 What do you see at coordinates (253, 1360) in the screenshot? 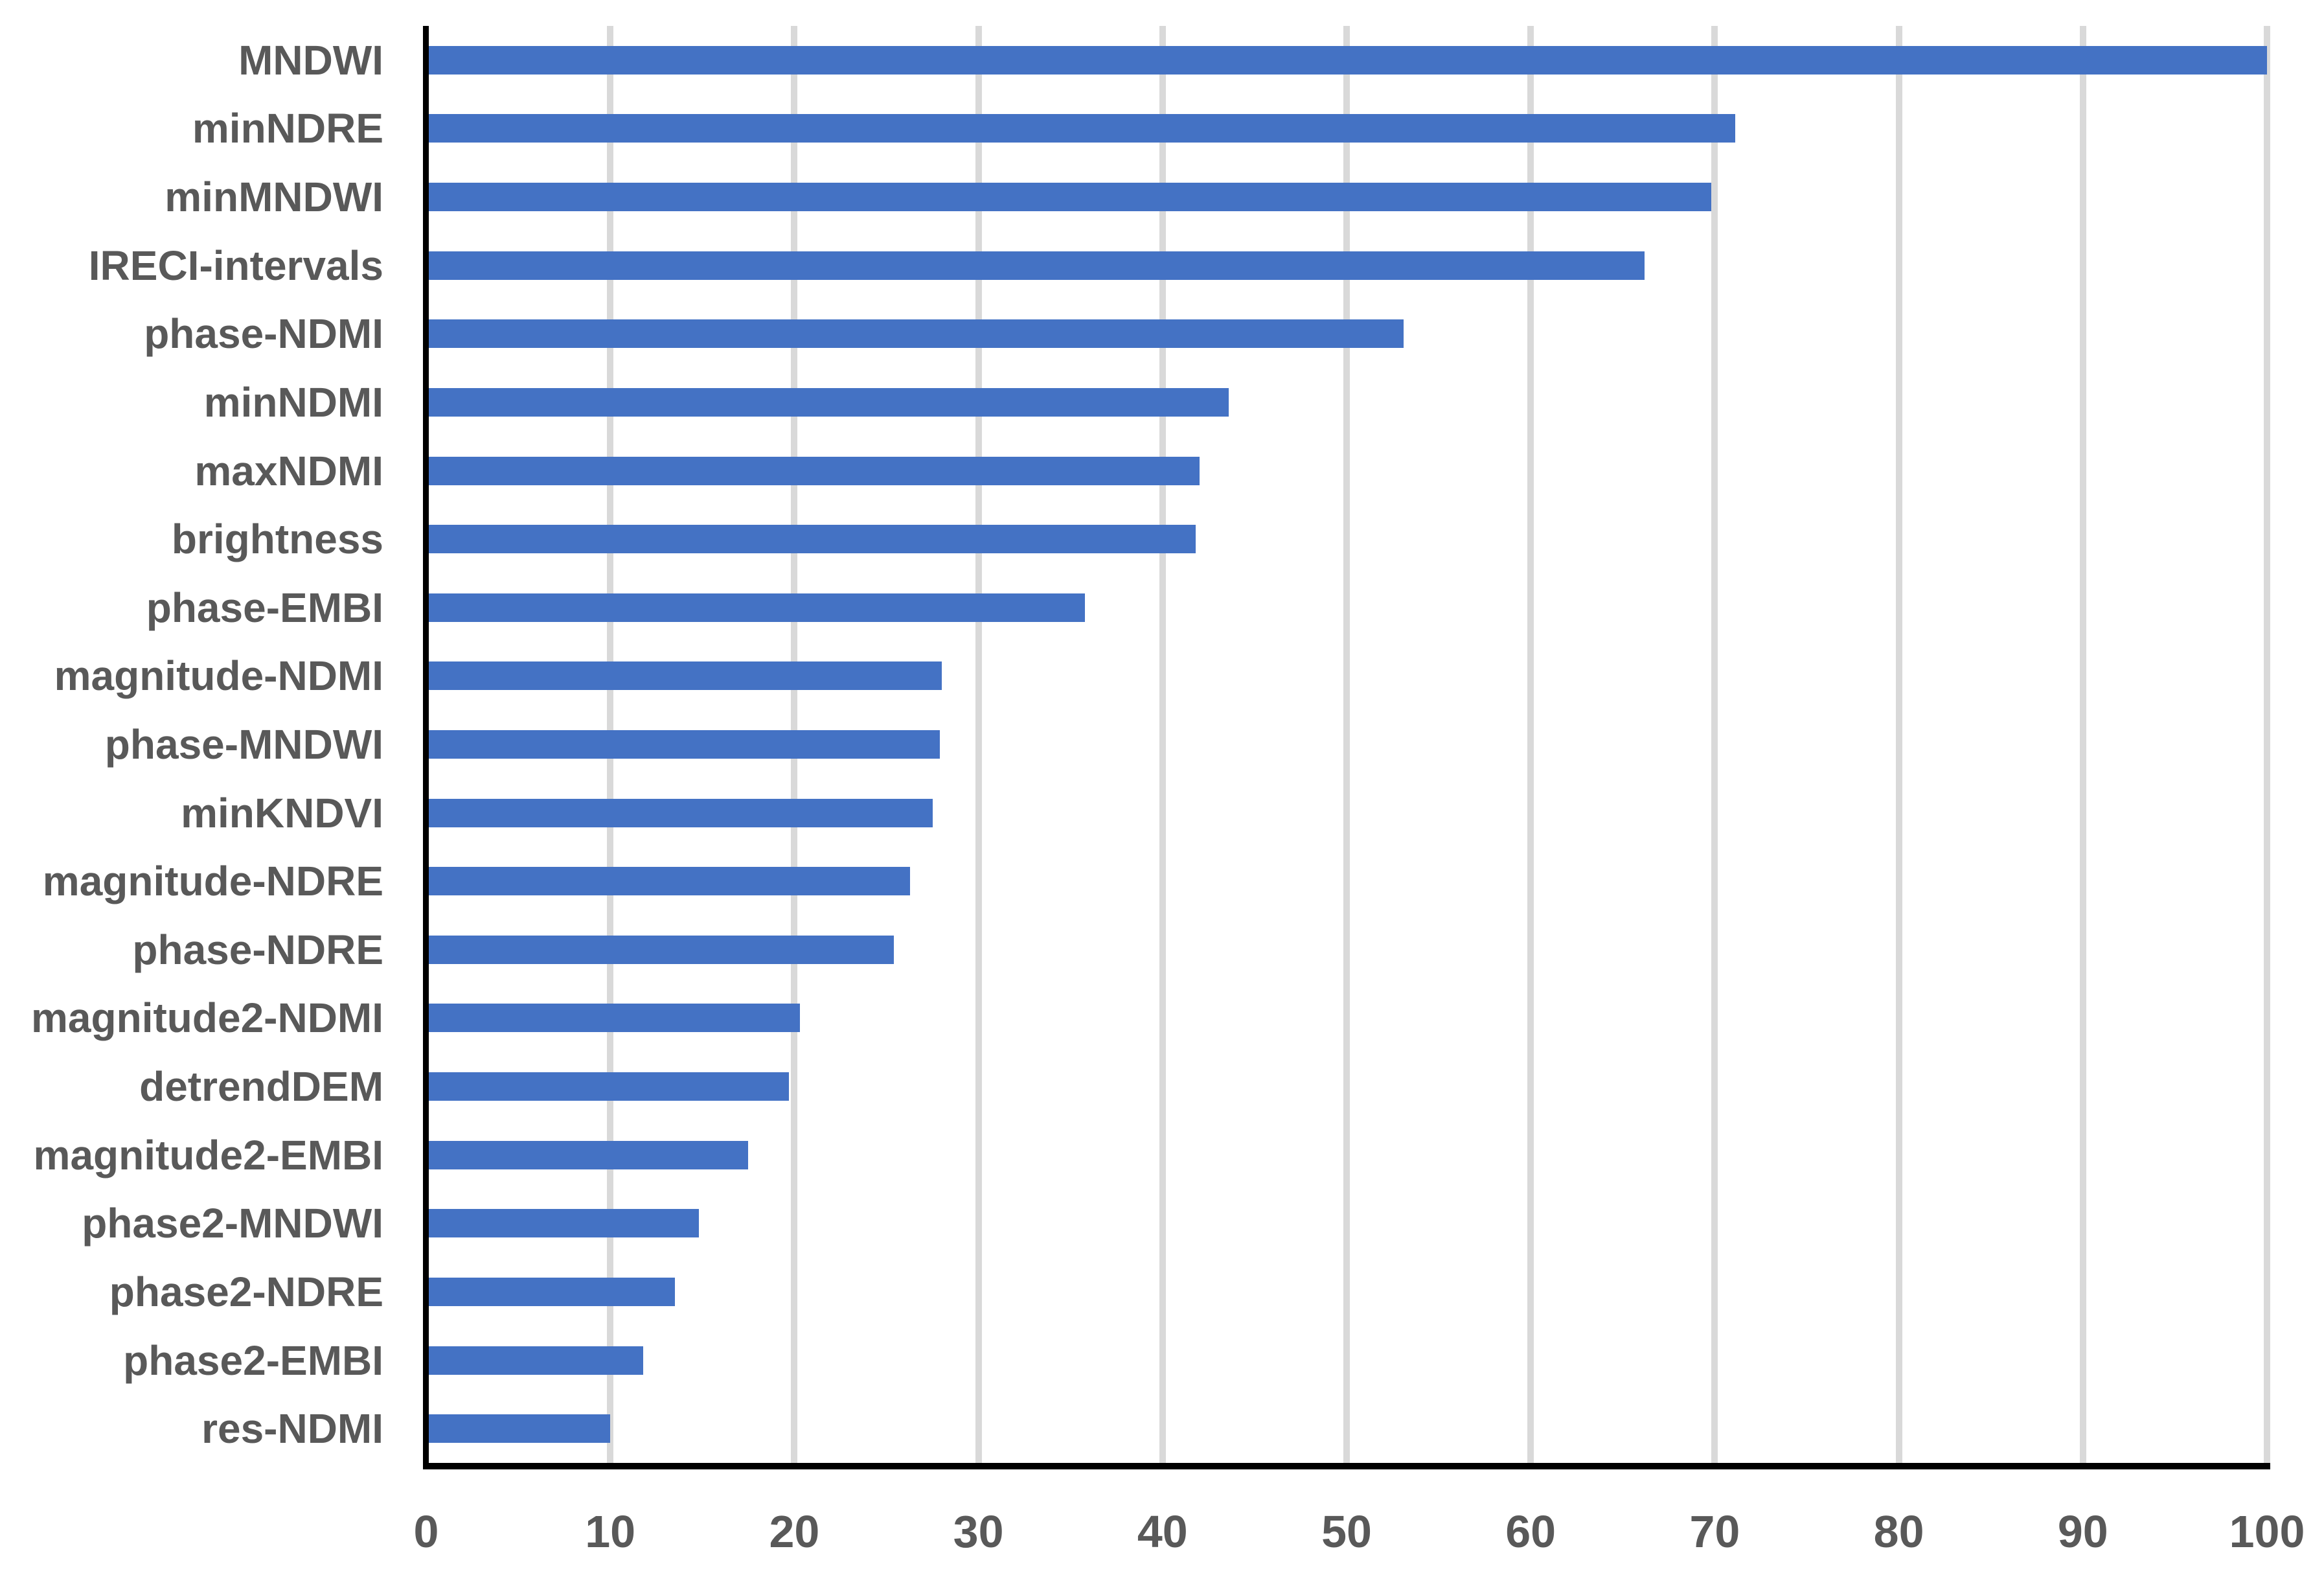
I see `category-label: phase2-EMBI` at bounding box center [253, 1360].